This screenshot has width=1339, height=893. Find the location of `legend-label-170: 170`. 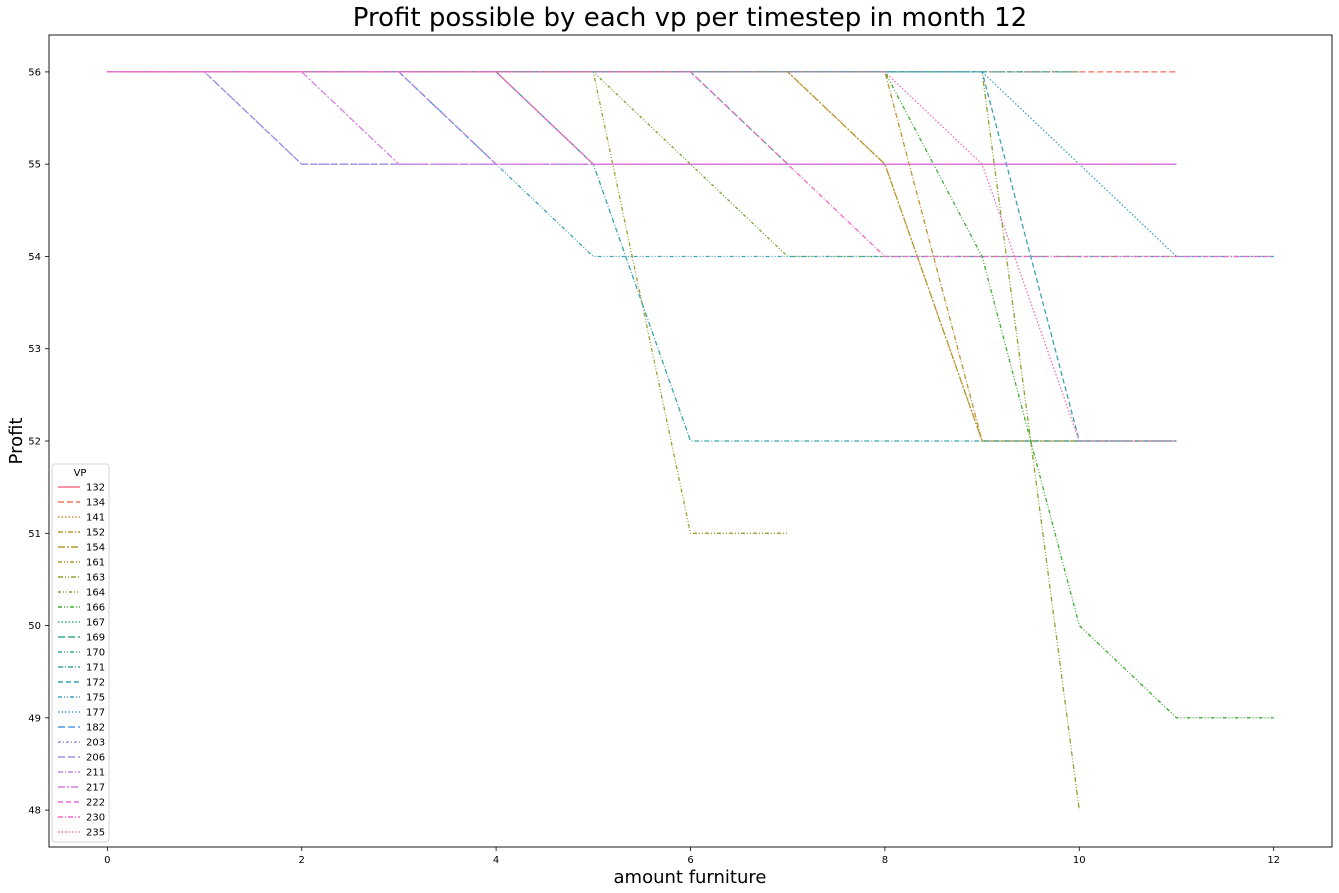

legend-label-170: 170 is located at coordinates (95, 653).